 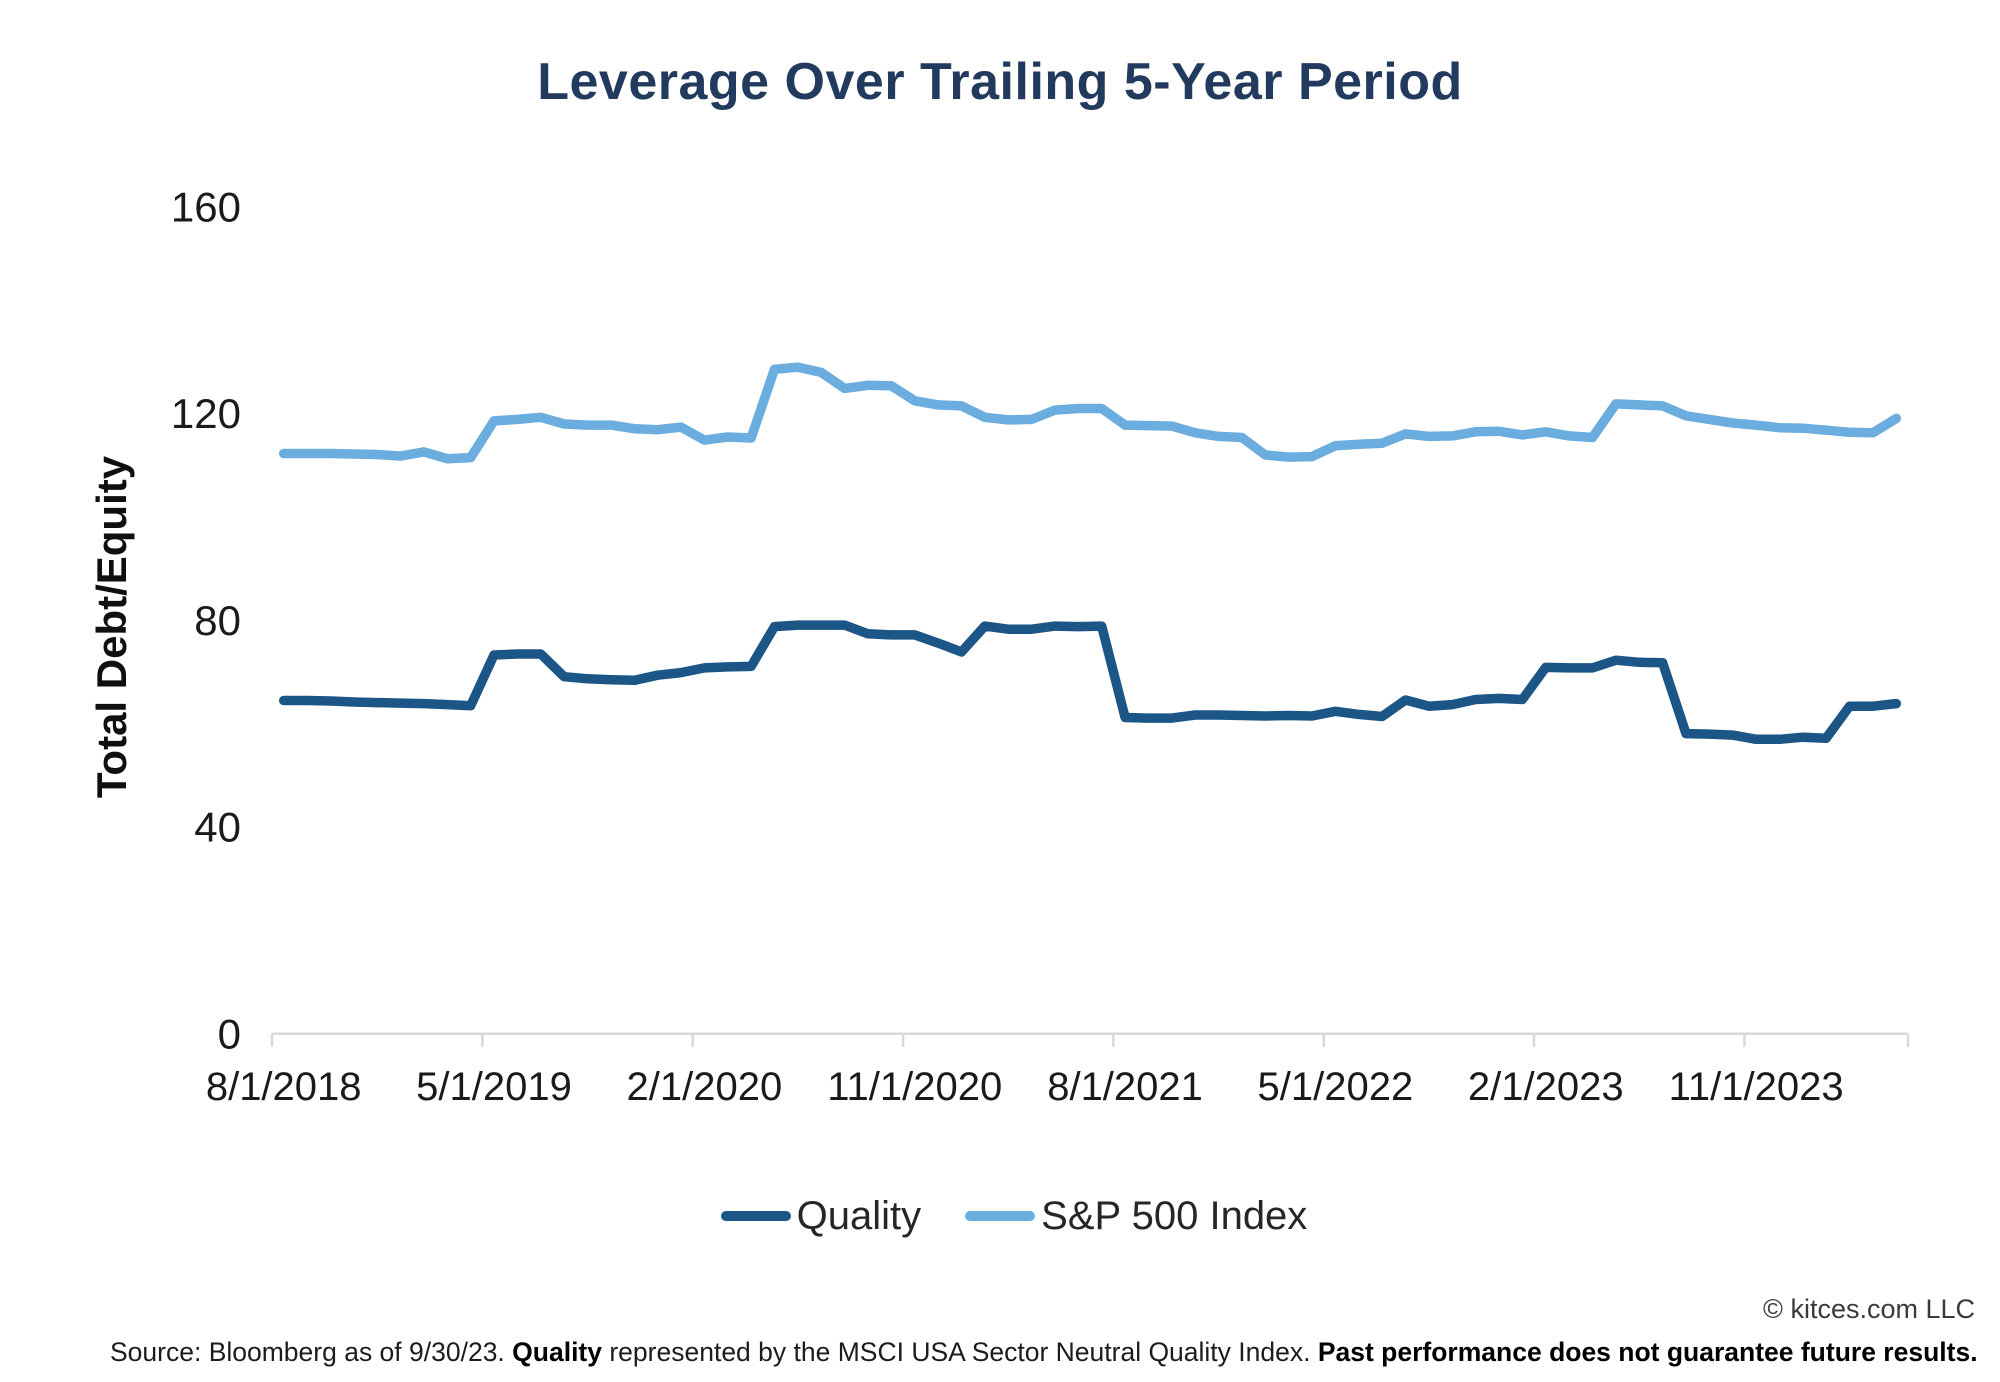 What do you see at coordinates (705, 1087) in the screenshot?
I see `x-tick-label: 2/1/2020` at bounding box center [705, 1087].